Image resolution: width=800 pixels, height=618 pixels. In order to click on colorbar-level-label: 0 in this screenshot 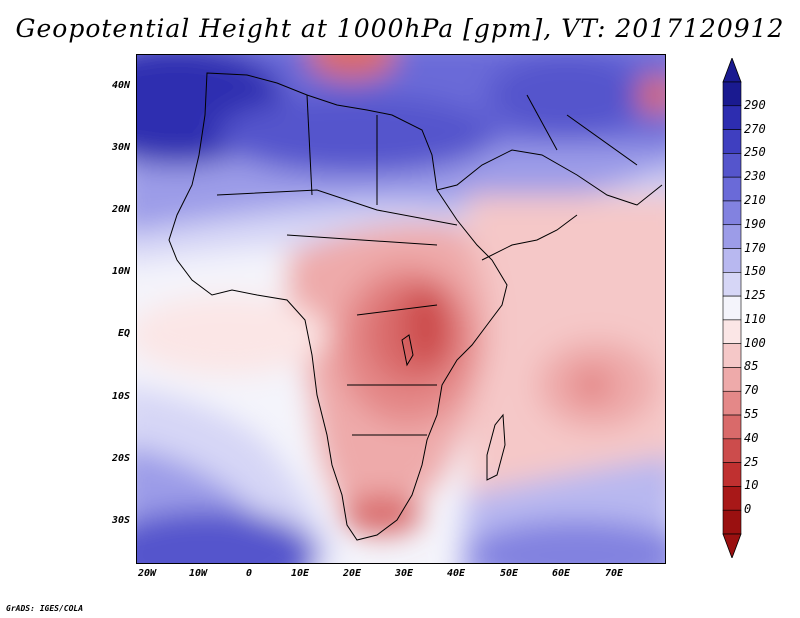, I will do `click(748, 509)`.